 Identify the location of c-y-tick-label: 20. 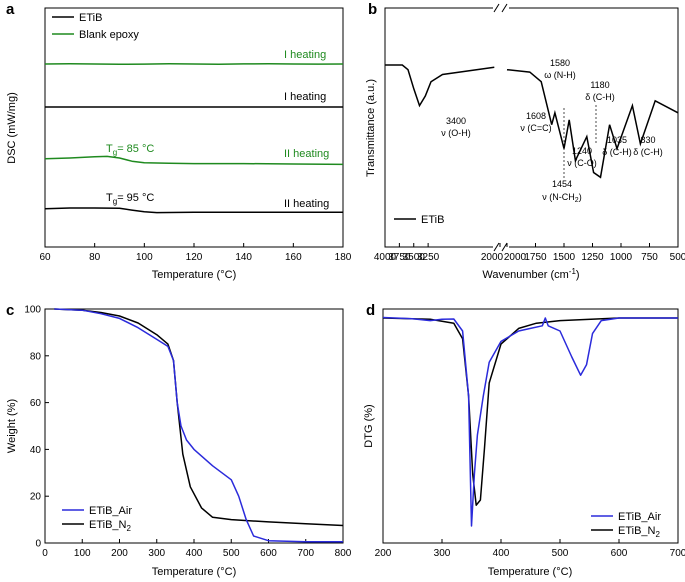
(36, 497).